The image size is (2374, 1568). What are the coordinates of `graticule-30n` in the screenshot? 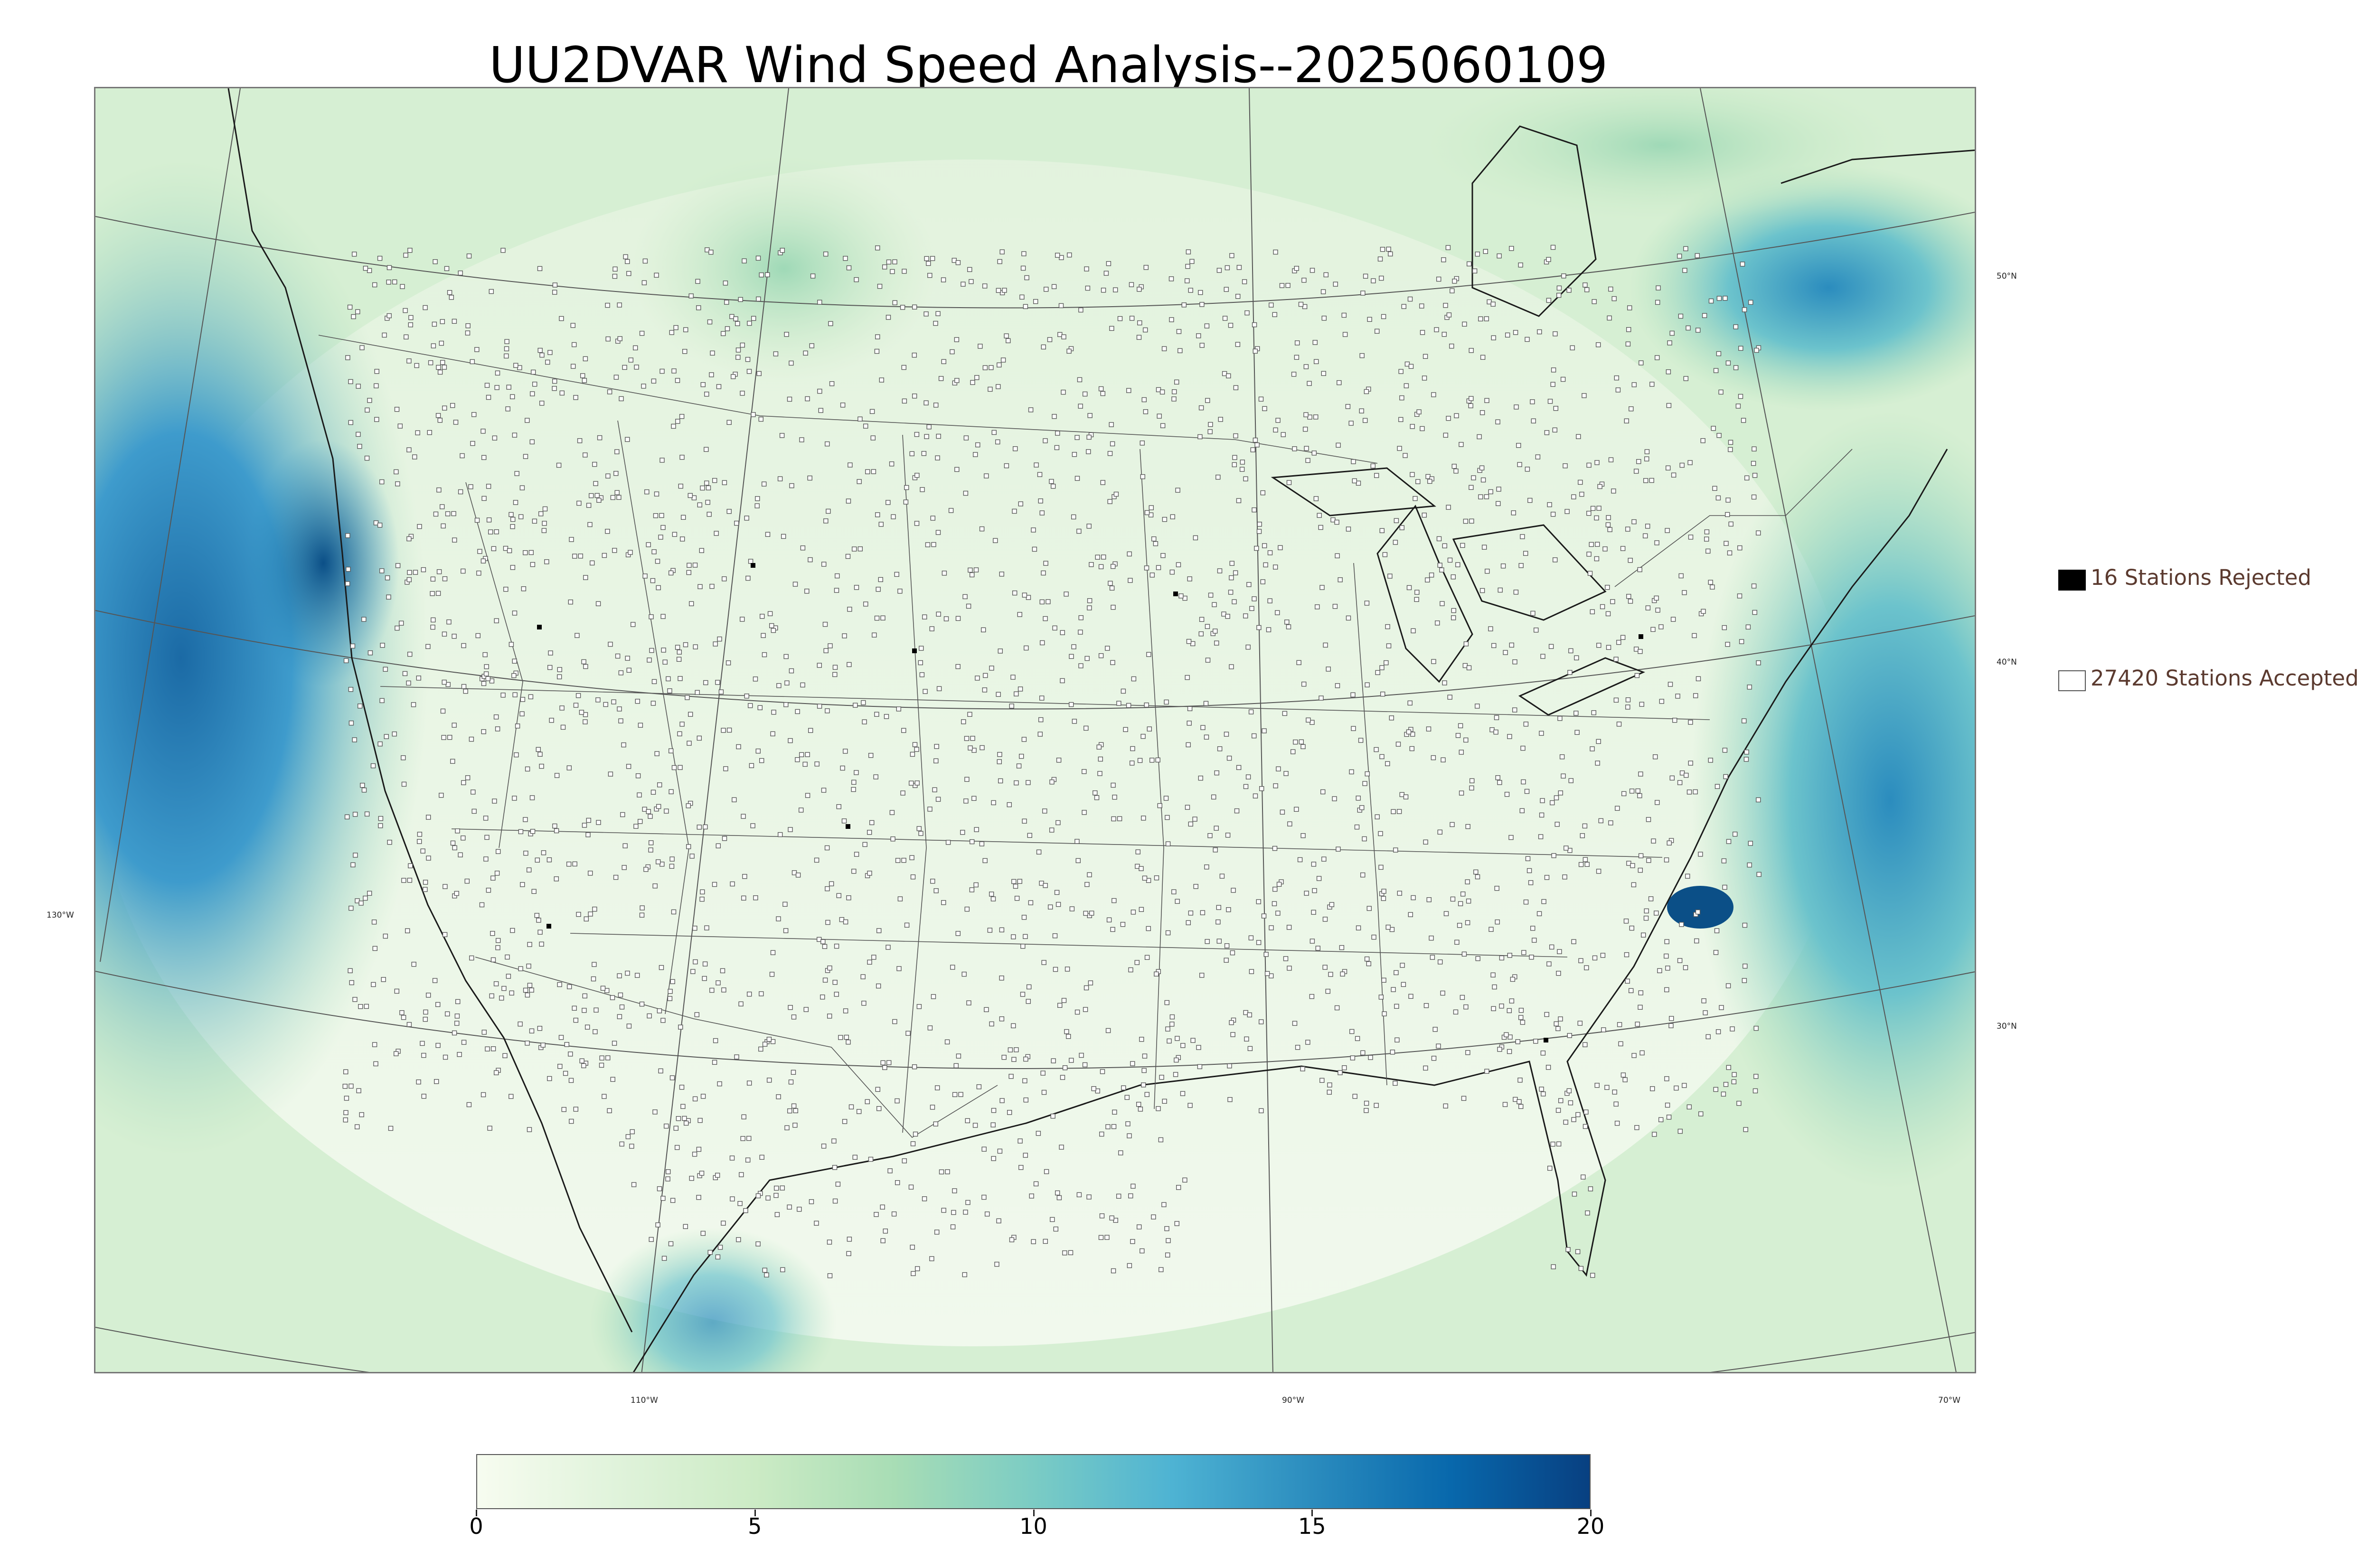 It's located at (1035, 1020).